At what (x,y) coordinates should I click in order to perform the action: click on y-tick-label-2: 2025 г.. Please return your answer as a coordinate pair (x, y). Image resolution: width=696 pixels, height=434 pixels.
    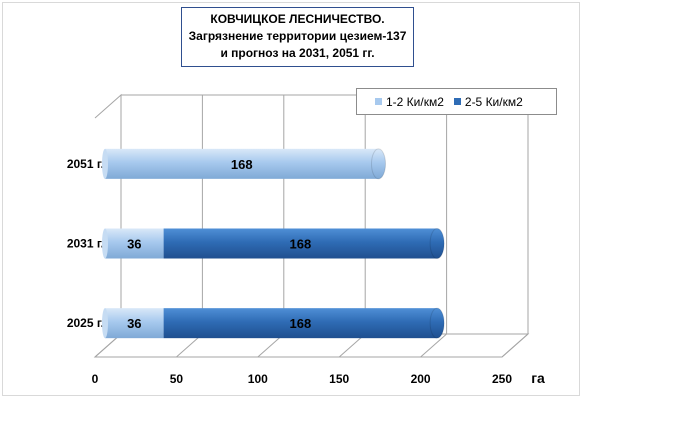
    Looking at the image, I should click on (85, 323).